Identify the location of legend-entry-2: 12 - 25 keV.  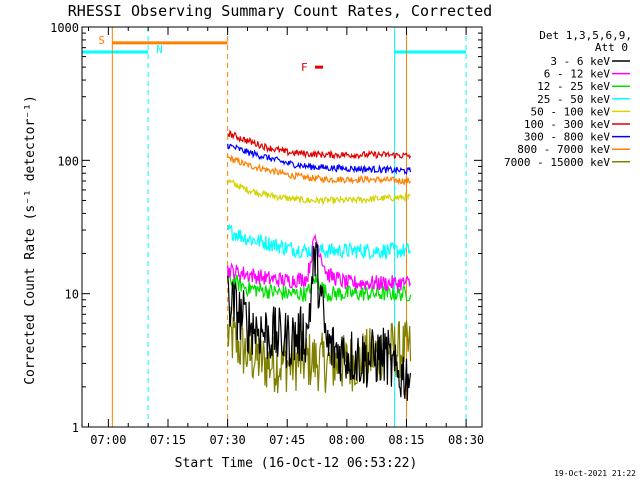
(573, 86).